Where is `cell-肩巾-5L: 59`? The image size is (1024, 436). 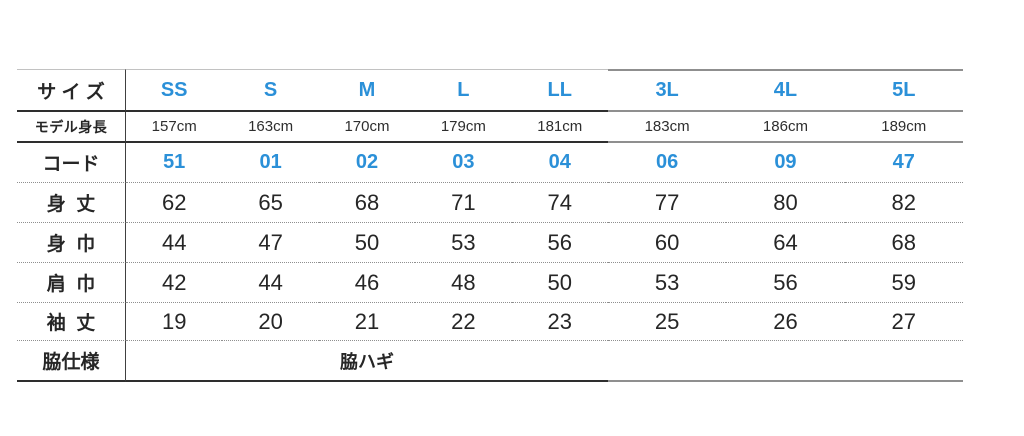
cell-肩巾-5L: 59 is located at coordinates (903, 283).